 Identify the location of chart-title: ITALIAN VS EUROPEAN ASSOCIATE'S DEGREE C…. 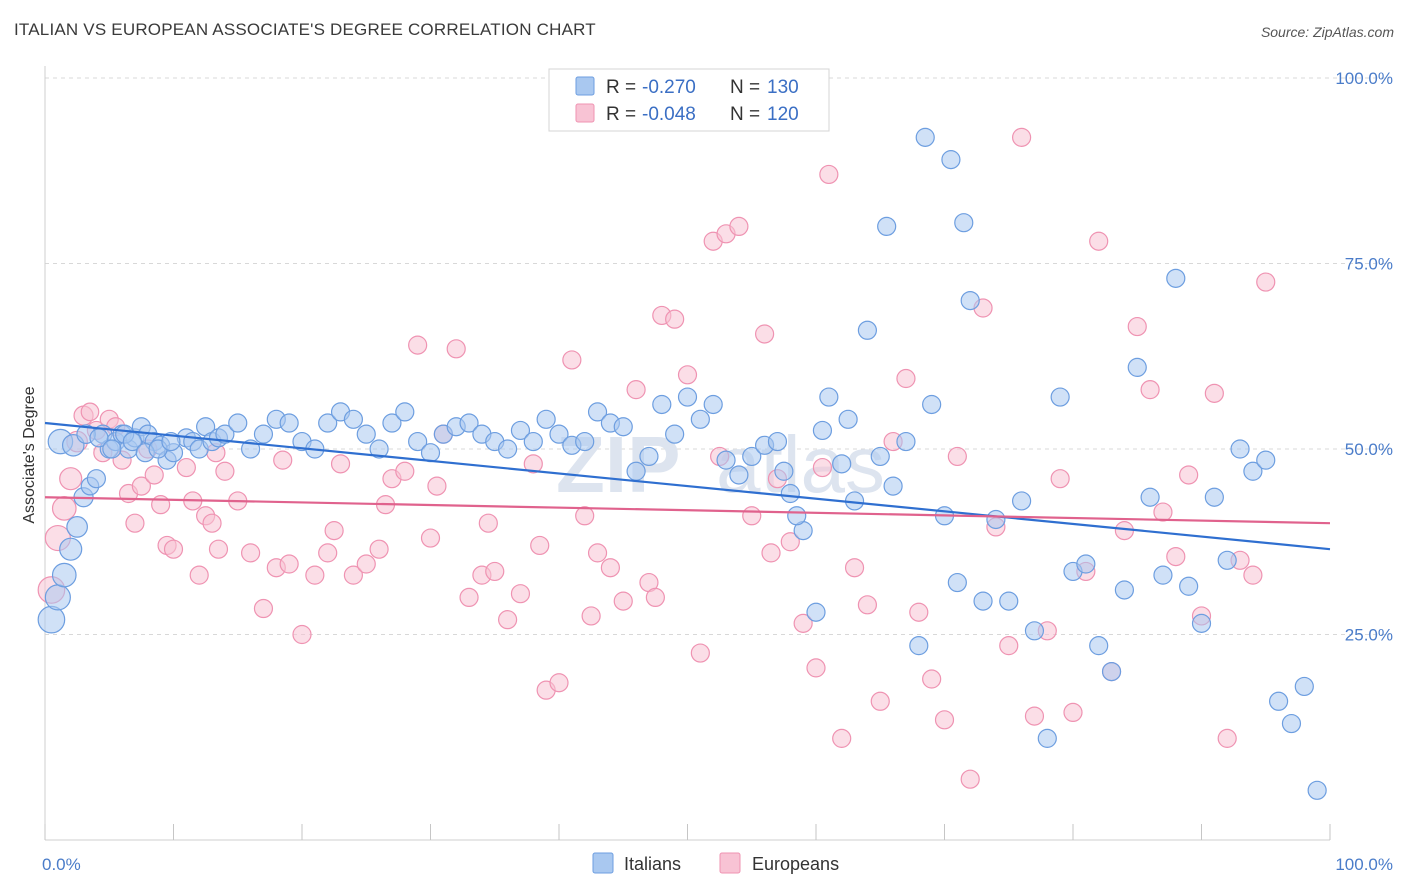
(305, 29).